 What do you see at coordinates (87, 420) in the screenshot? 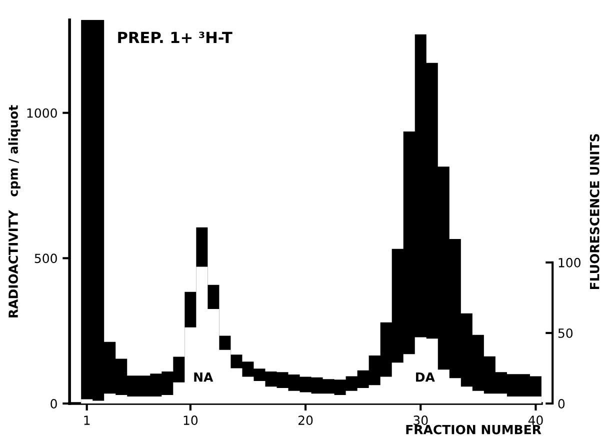
I see `x-tick-label: 1` at bounding box center [87, 420].